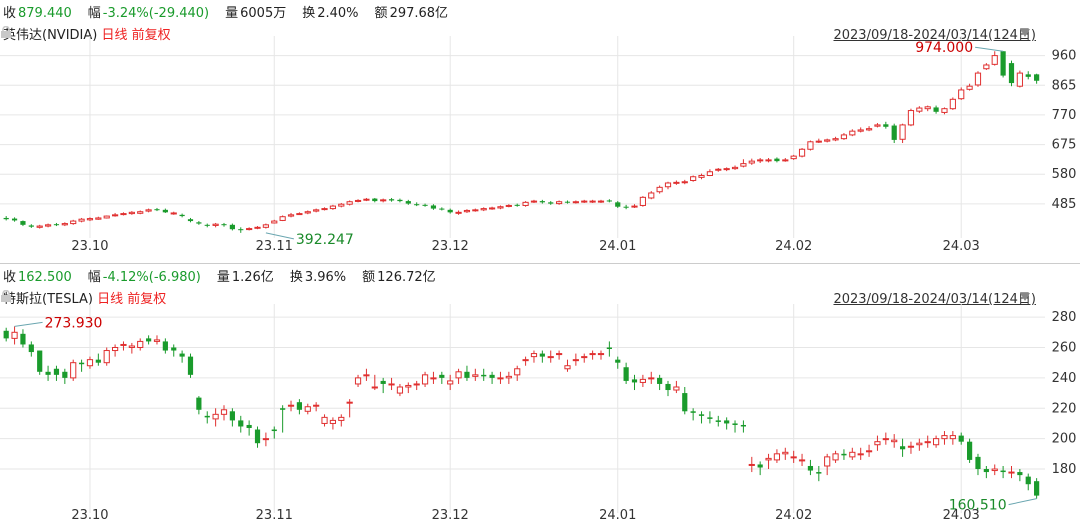 This screenshot has width=1080, height=531. What do you see at coordinates (274, 246) in the screenshot?
I see `nvidia-x-tick-label: 23.11` at bounding box center [274, 246].